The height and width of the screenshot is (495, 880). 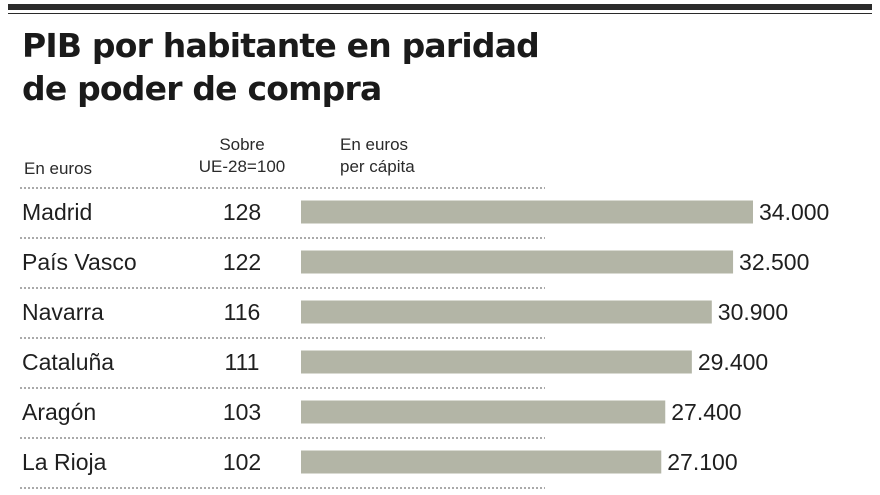 What do you see at coordinates (59, 412) in the screenshot?
I see `category-label: Aragón` at bounding box center [59, 412].